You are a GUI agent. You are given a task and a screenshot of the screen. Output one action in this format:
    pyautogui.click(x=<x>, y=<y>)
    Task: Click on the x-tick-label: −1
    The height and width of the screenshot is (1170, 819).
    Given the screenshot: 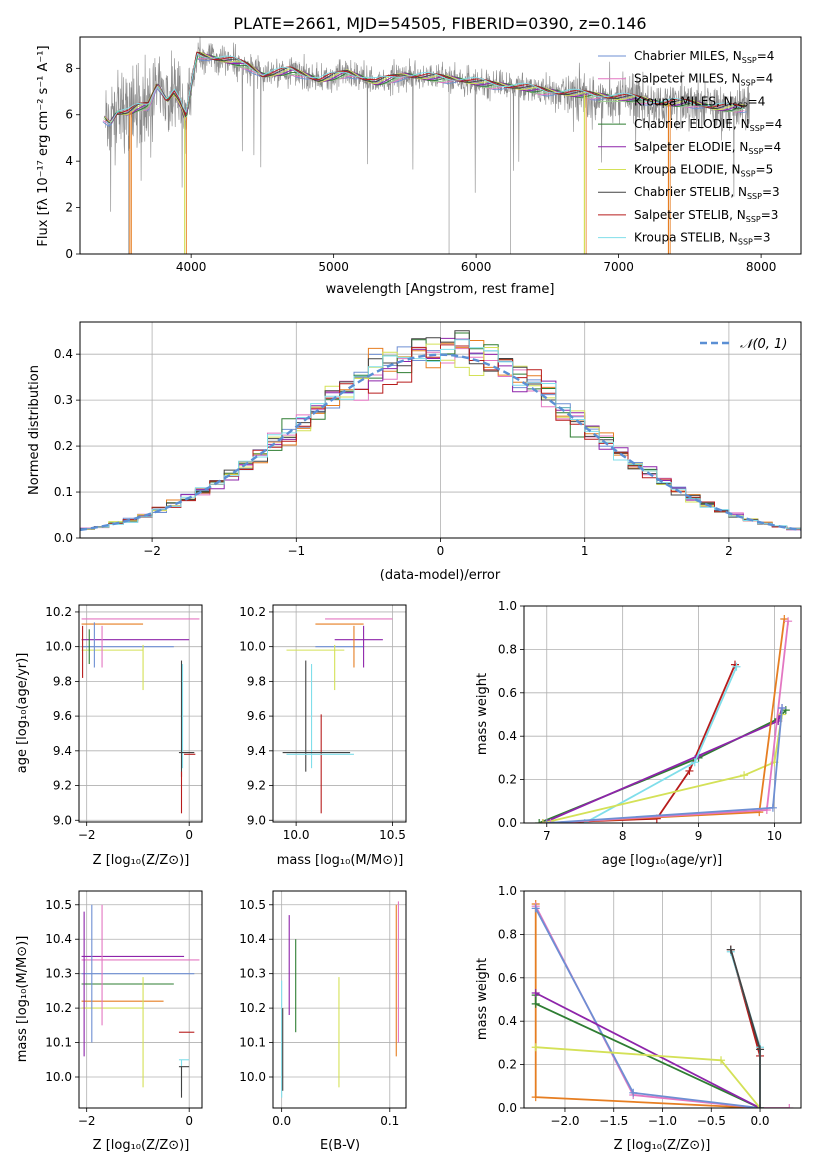 What is the action you would take?
    pyautogui.click(x=296, y=551)
    